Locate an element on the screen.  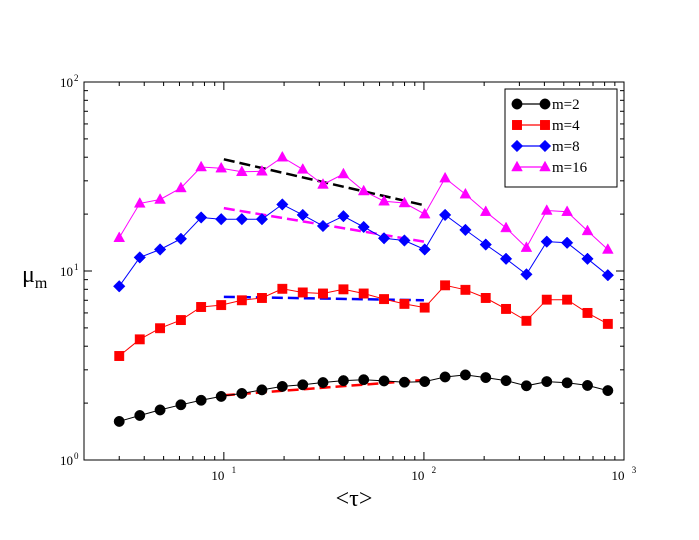
legend-item-m-8: m=8 is located at coordinates (545, 147).